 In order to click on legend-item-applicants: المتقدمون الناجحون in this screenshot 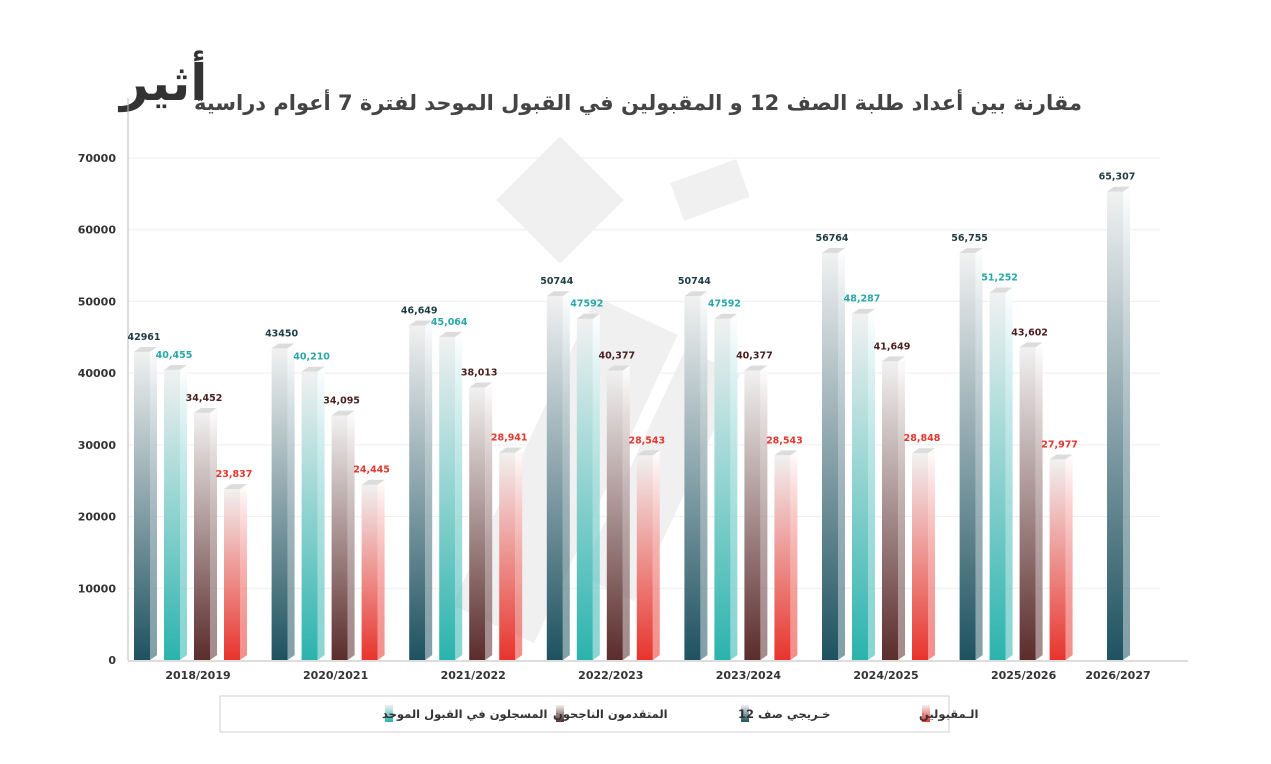, I will do `click(610, 713)`.